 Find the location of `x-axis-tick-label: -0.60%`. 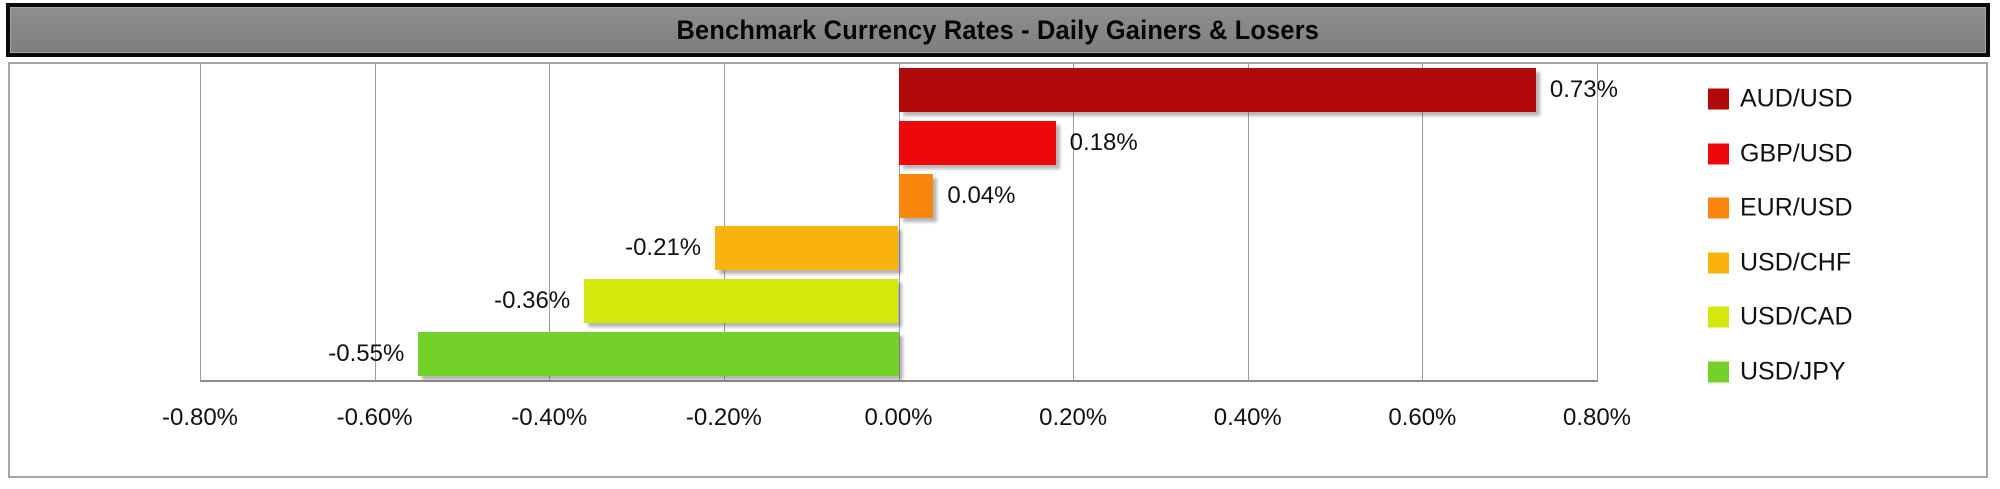

x-axis-tick-label: -0.60% is located at coordinates (374, 417).